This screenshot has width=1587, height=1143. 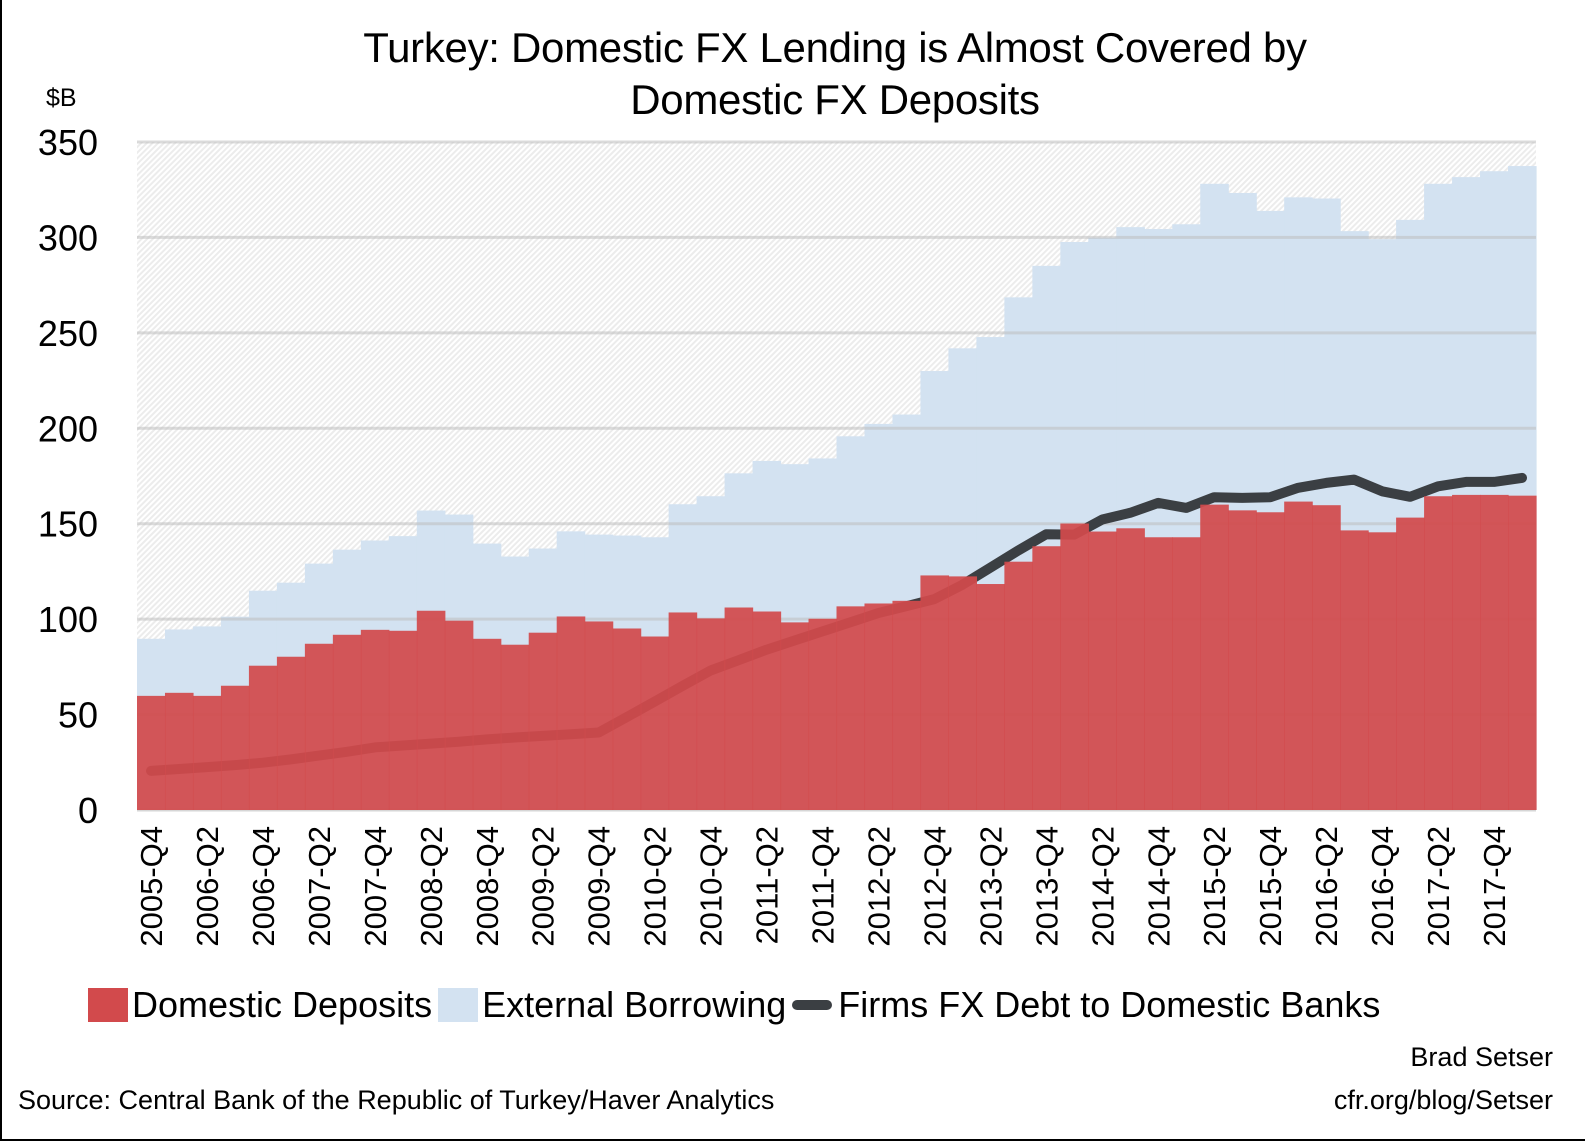 I want to click on x-tick-label: 2015-Q2, so click(x=1214, y=886).